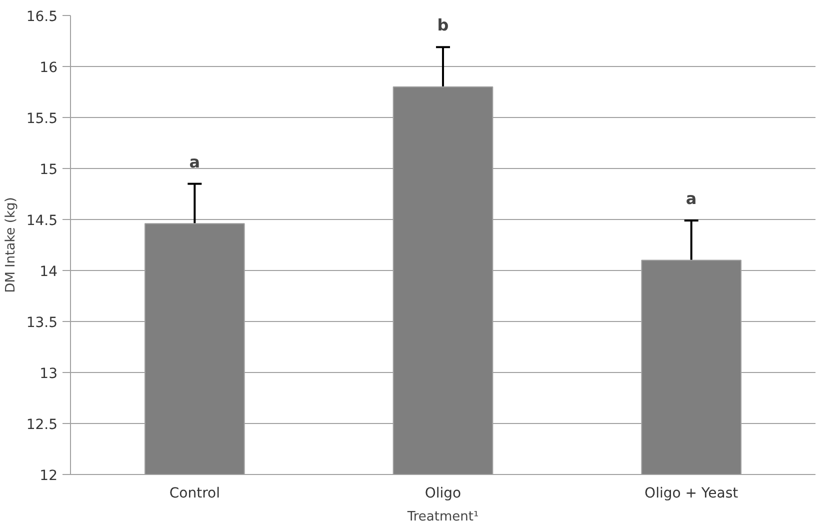  What do you see at coordinates (49, 374) in the screenshot?
I see `y-tick-label: 13` at bounding box center [49, 374].